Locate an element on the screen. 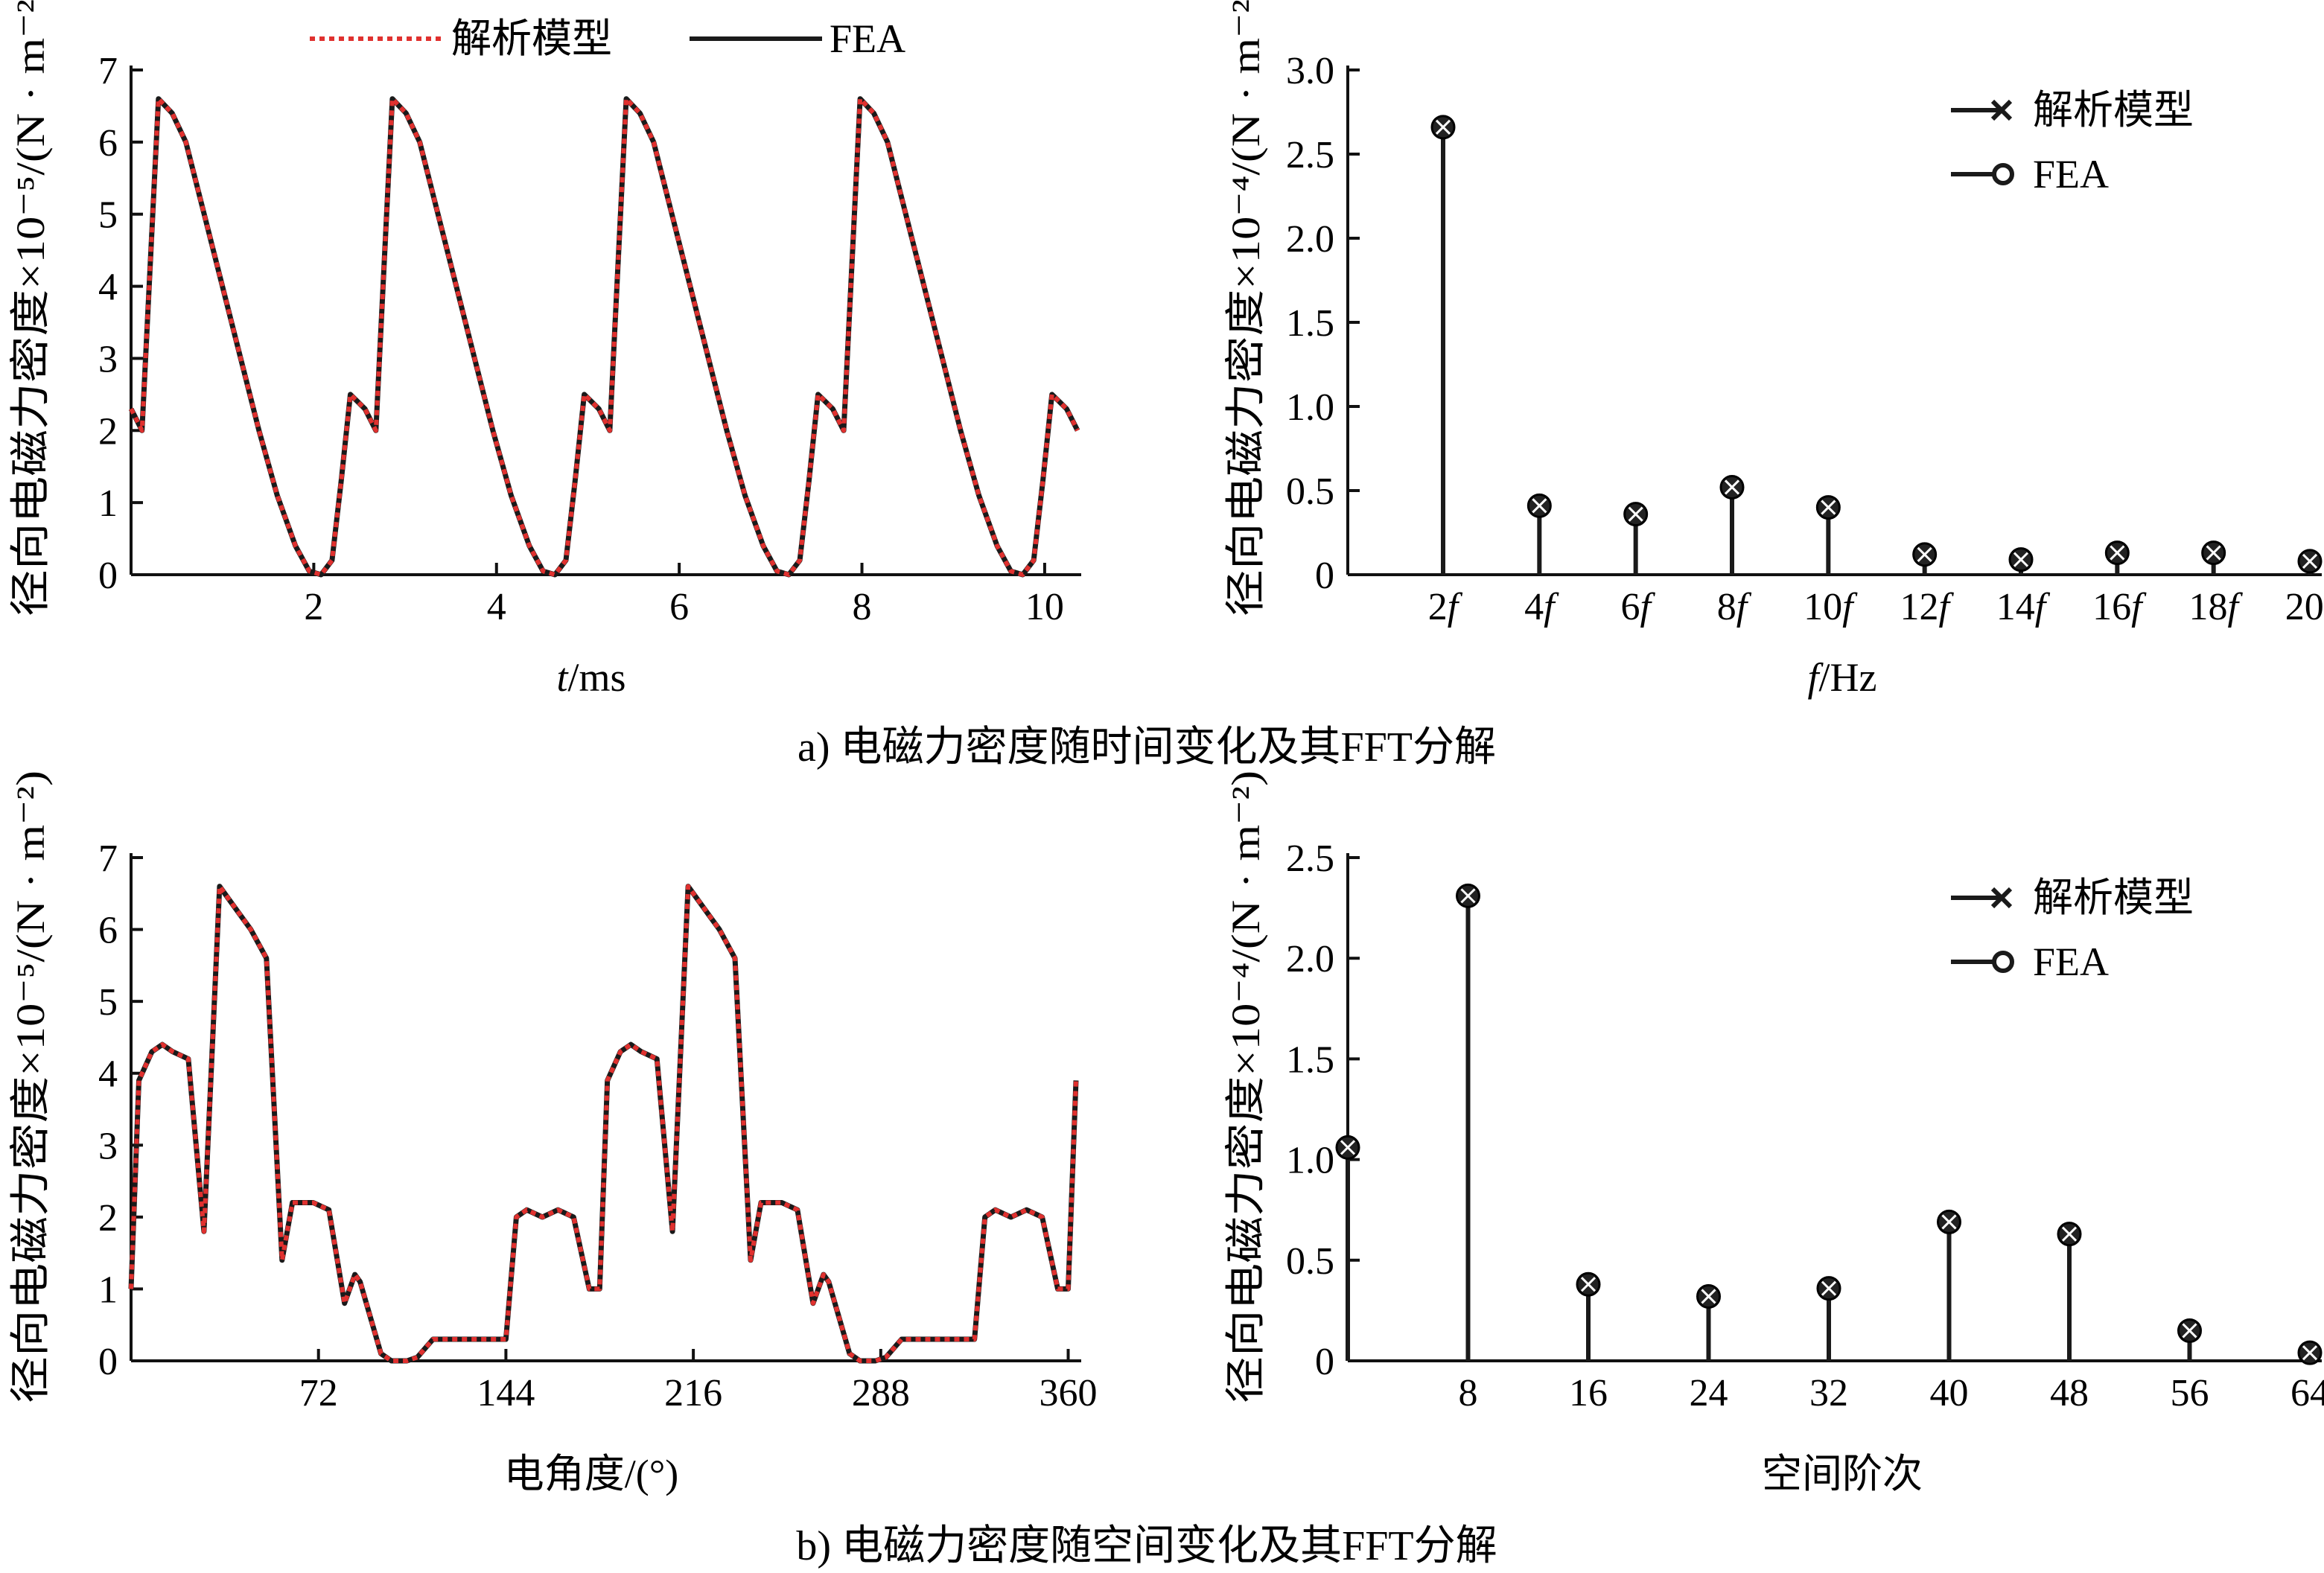 The width and height of the screenshot is (2324, 1573). x-tick-label: 8f is located at coordinates (1734, 607).